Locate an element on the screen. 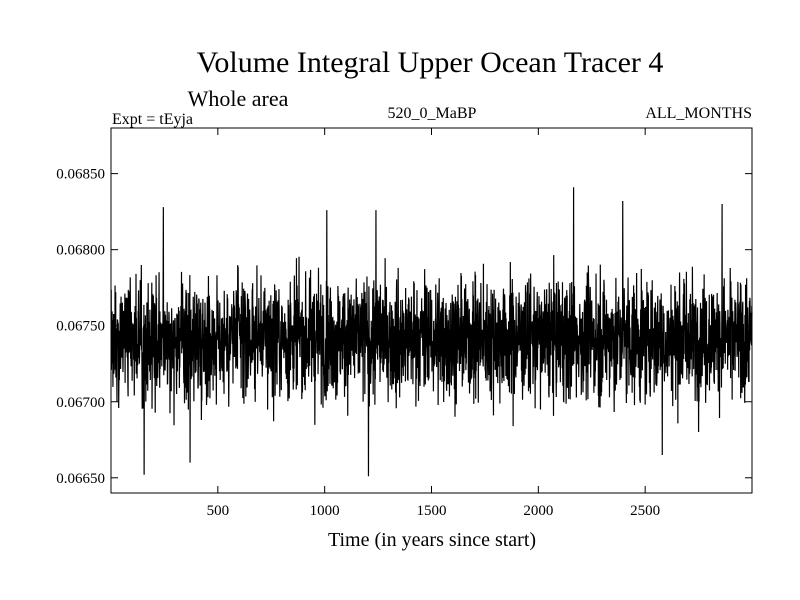 The width and height of the screenshot is (800, 600). chart-title: Volume Integral Upper Ocean Tracer 4 is located at coordinates (430, 62).